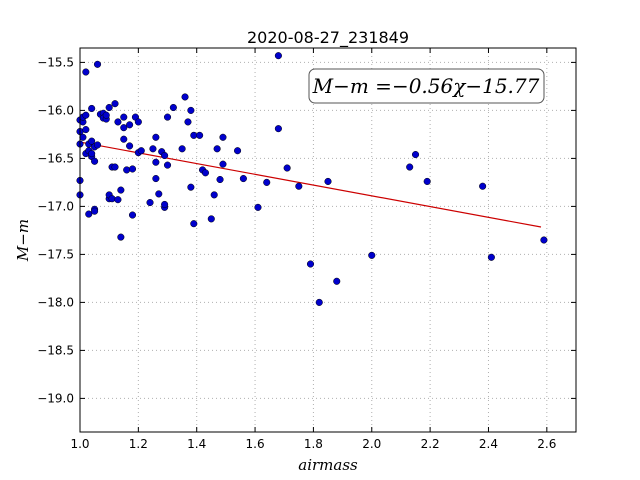 The width and height of the screenshot is (640, 480). I want to click on fit-line, so click(310, 184).